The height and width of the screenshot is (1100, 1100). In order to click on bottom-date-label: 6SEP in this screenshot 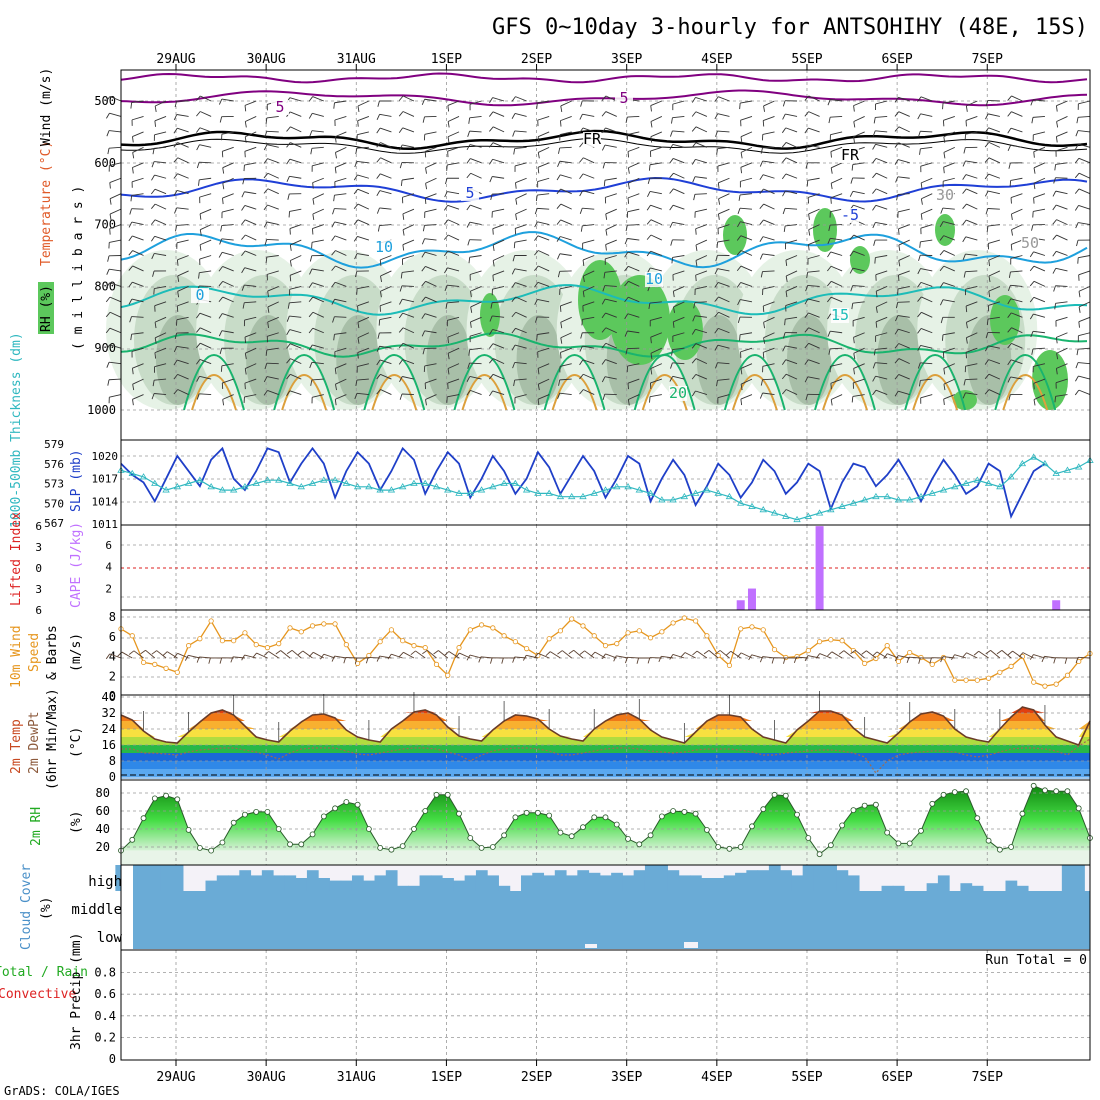, I will do `click(896, 1077)`.